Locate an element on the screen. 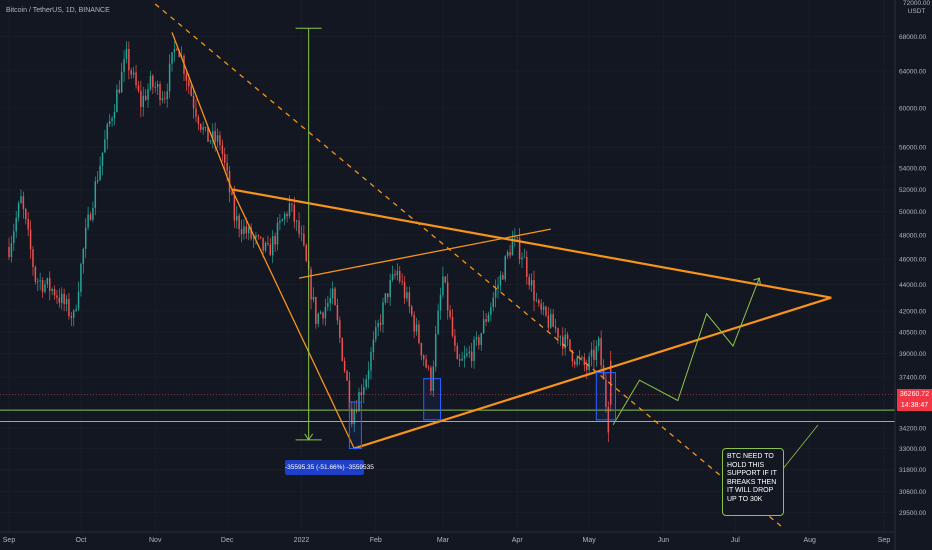  price-tick-label: 29500.00 is located at coordinates (912, 513).